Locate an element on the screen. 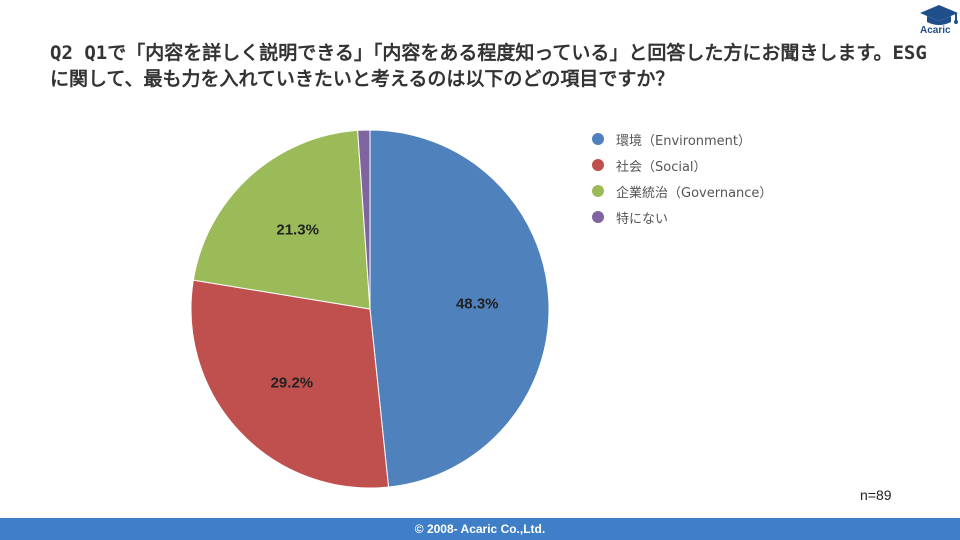 Image resolution: width=960 pixels, height=540 pixels. legend-item-4: 特にない is located at coordinates (682, 217).